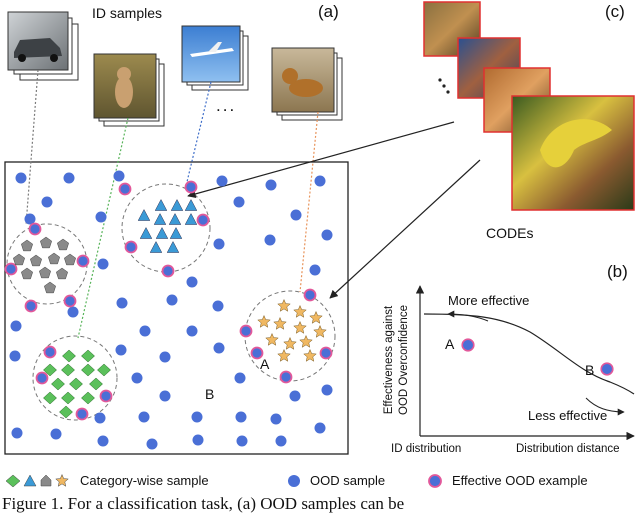 The width and height of the screenshot is (640, 514). I want to click on legend-category-wise: Category-wise sample, so click(144, 480).